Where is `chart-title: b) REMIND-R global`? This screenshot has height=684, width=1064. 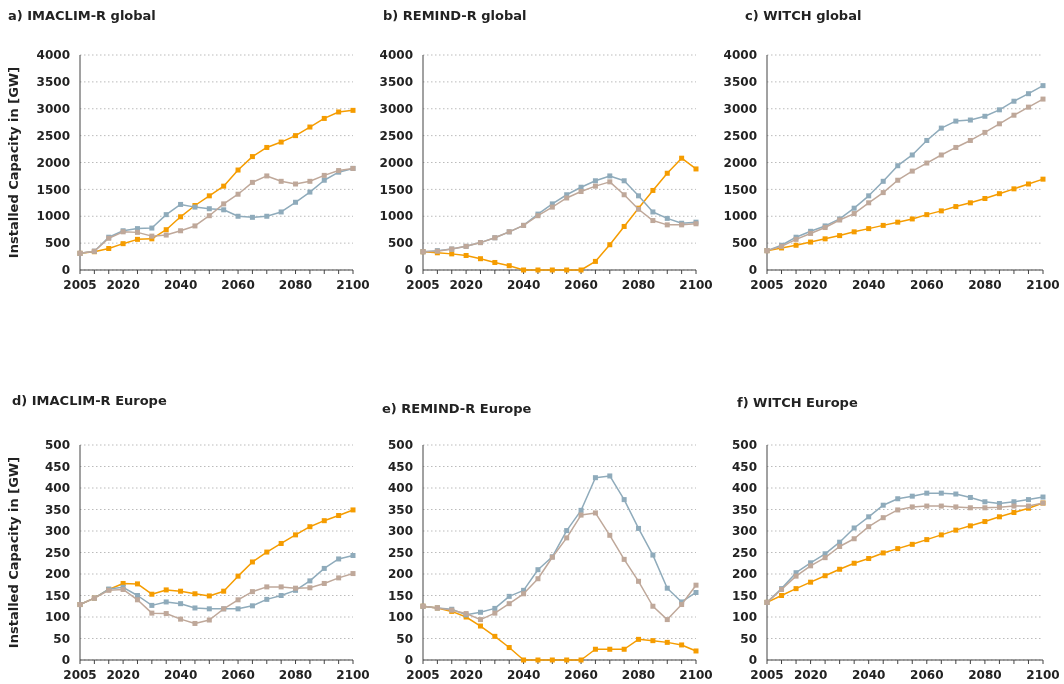 chart-title: b) REMIND-R global is located at coordinates (455, 15).